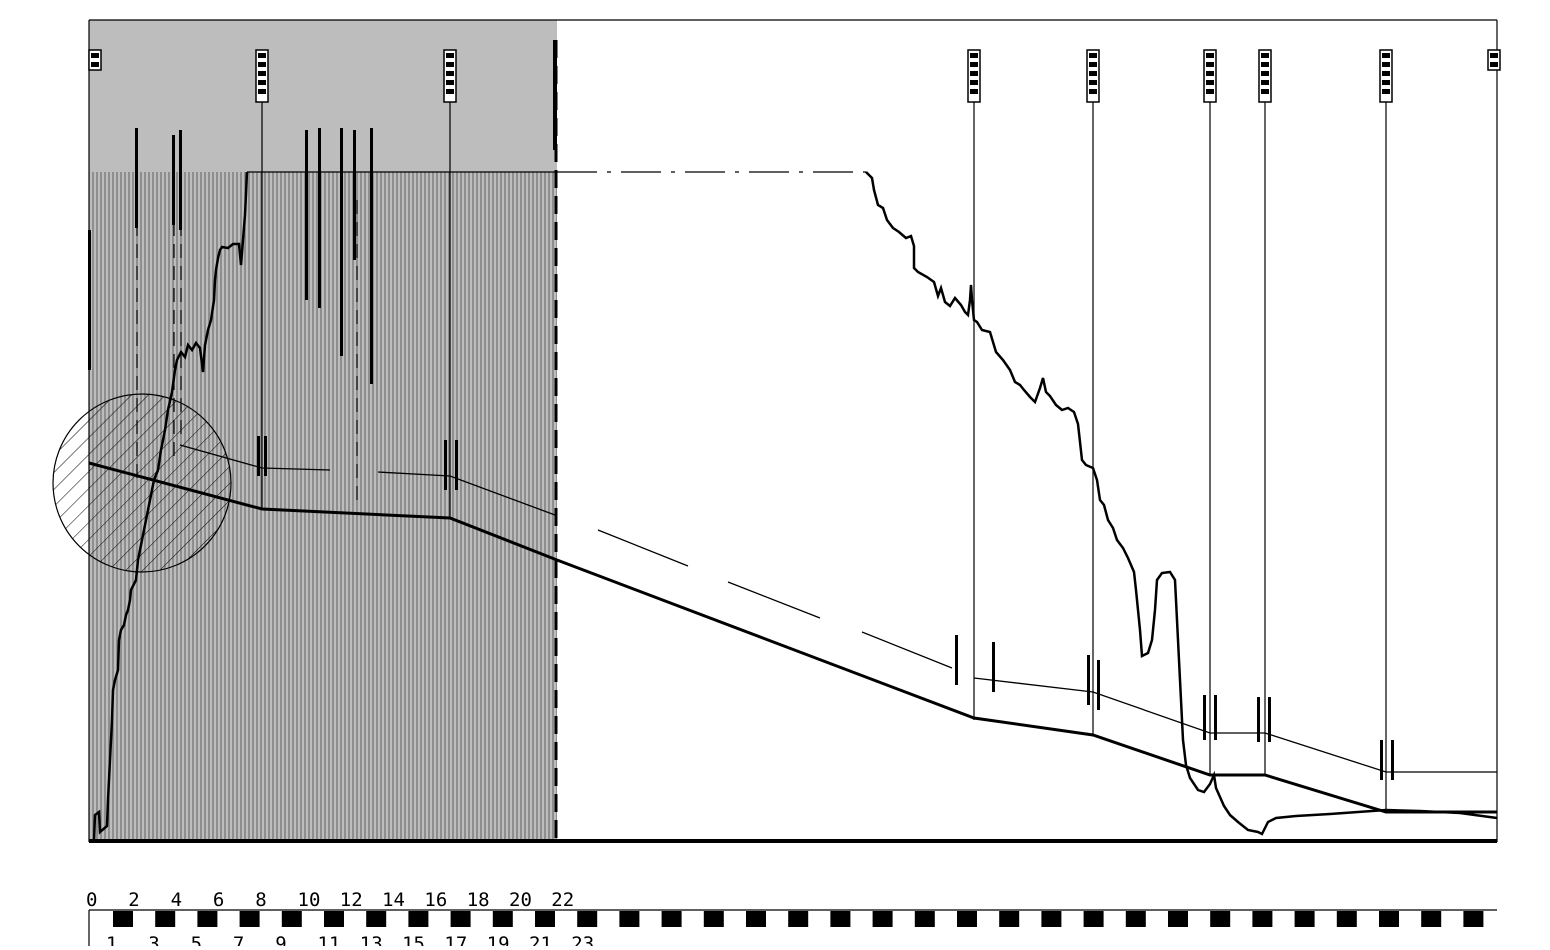  Describe the element at coordinates (176, 900) in the screenshot. I see `scale-top-label: 4` at that location.